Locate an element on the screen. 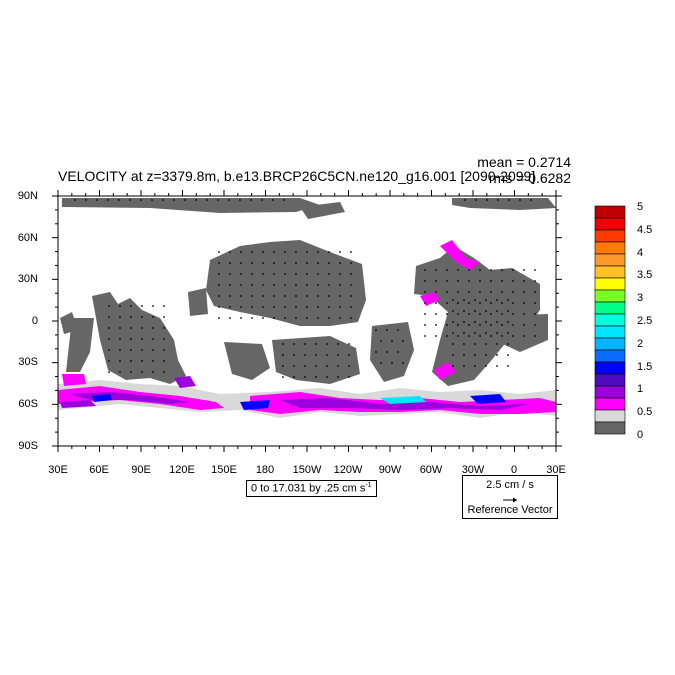  lat-label-0: 0 is located at coordinates (34, 321).